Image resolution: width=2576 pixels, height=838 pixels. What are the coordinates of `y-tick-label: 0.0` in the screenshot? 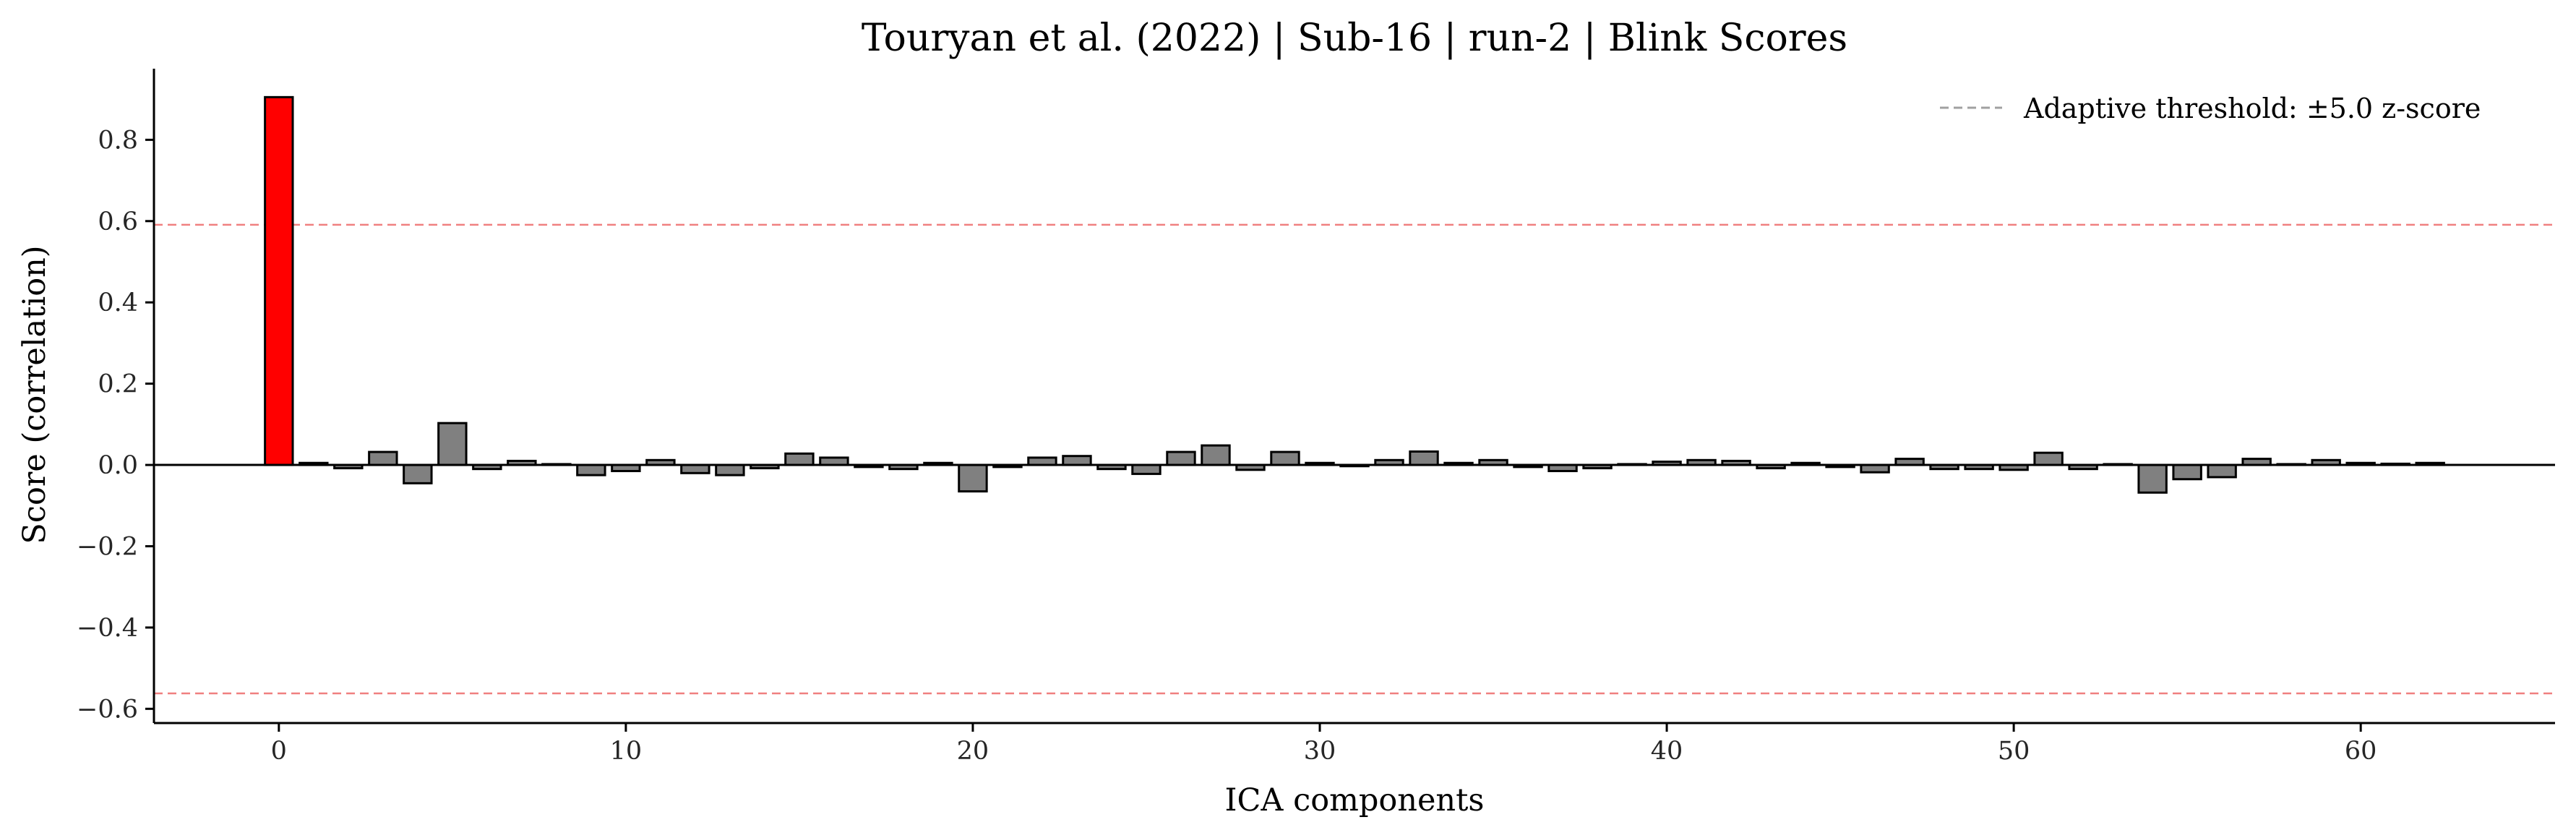 It's located at (118, 465).